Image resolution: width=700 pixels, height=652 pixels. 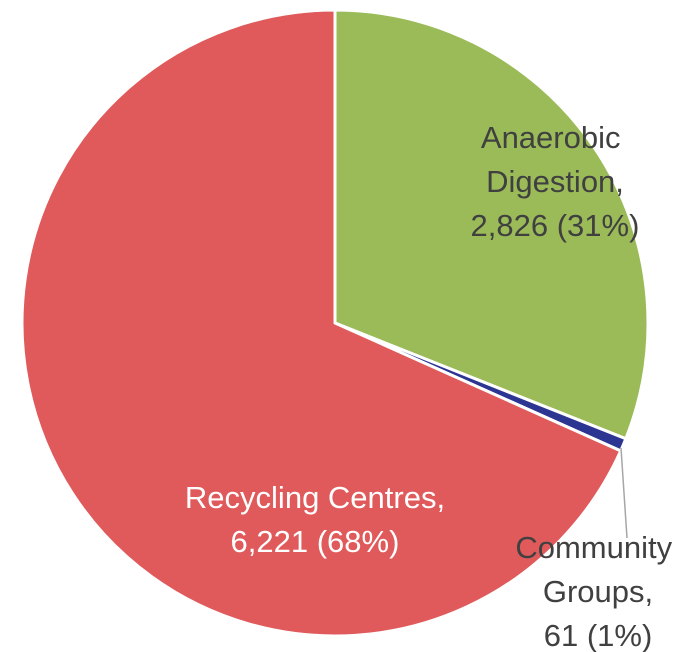 I want to click on slice-label: Anaerobic Digestion,, so click(x=555, y=159).